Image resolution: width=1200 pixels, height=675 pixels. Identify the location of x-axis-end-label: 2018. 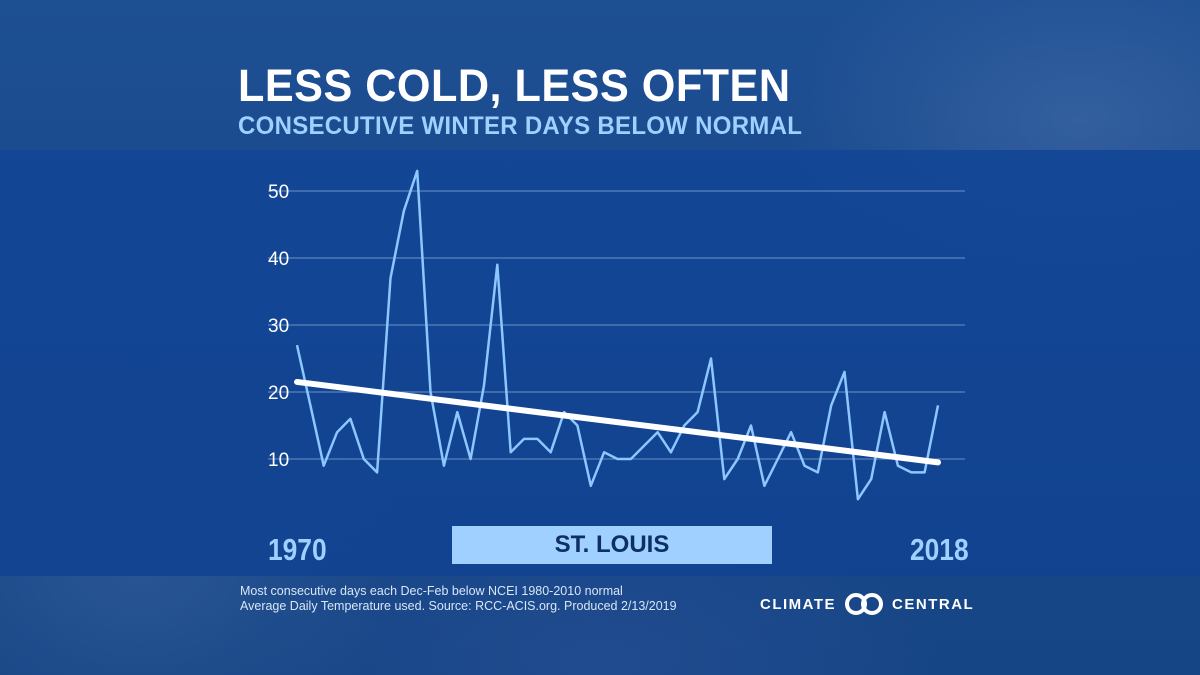
(939, 549).